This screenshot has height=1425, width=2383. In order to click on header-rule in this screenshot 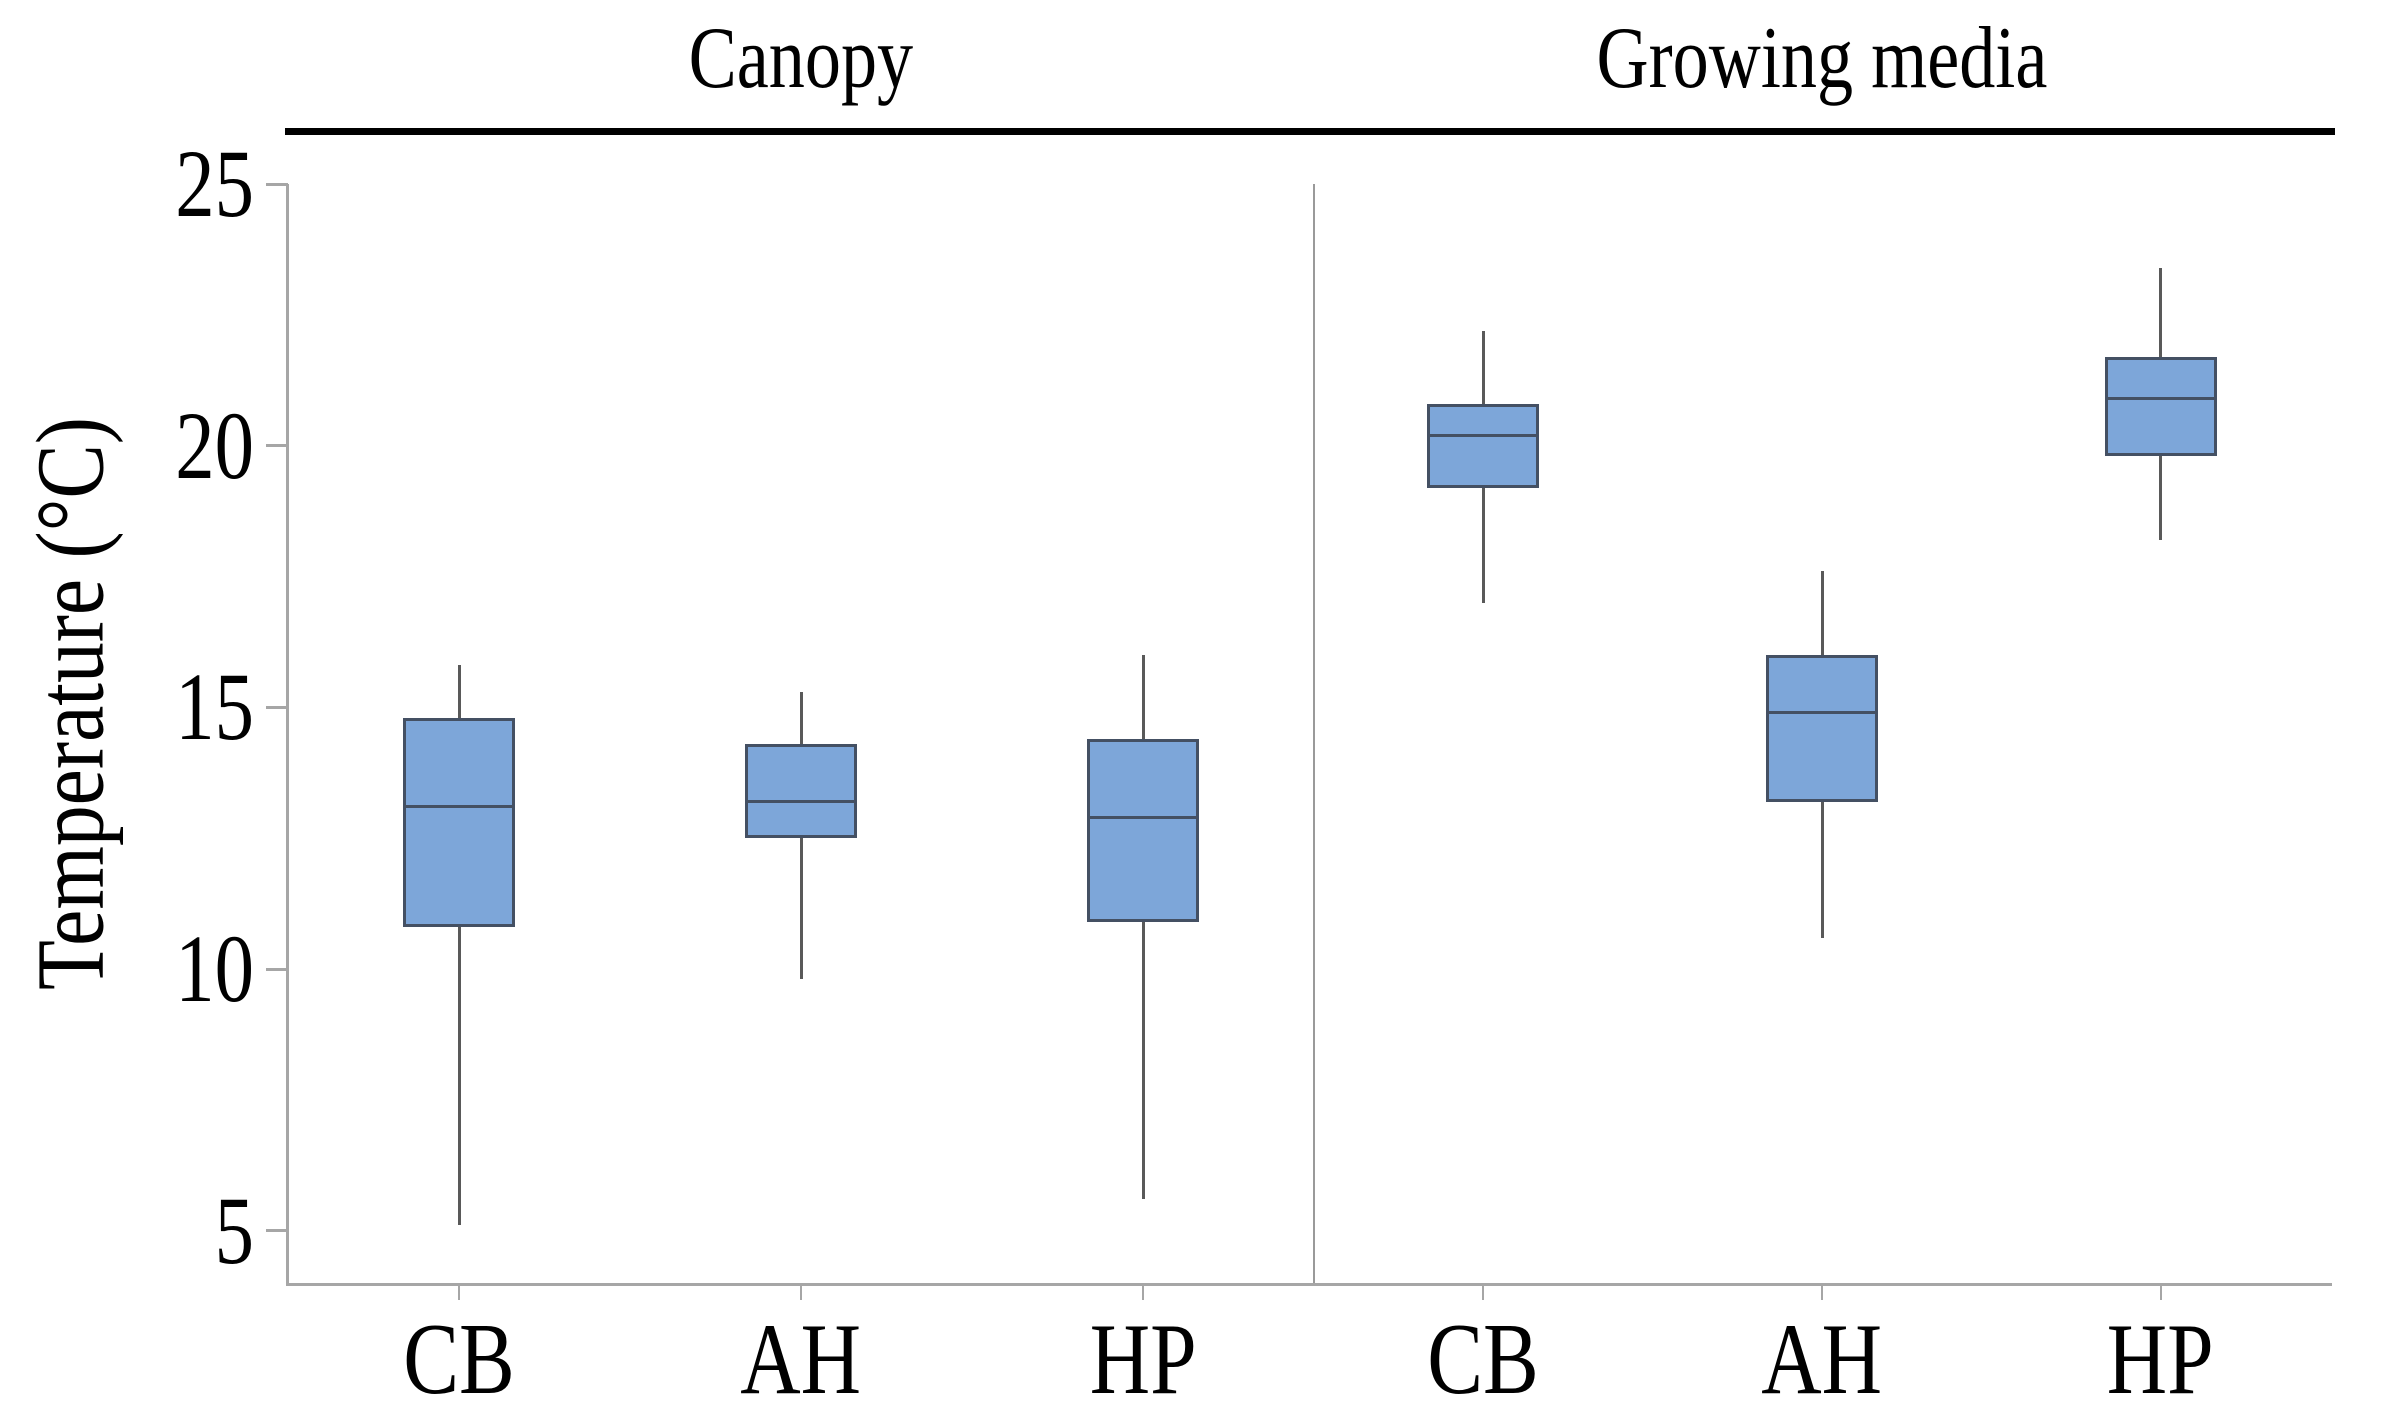, I will do `click(1310, 131)`.